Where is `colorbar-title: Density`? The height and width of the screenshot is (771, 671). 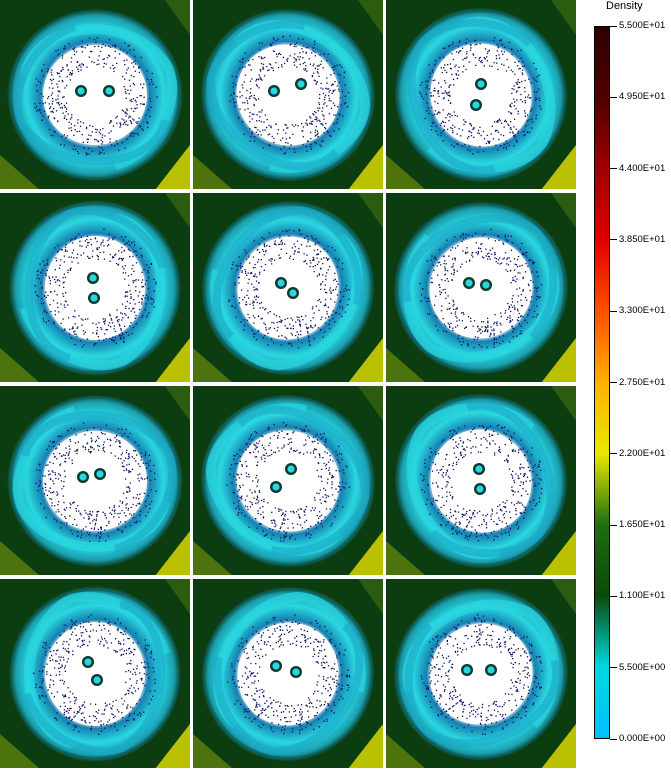
colorbar-title: Density is located at coordinates (624, 6).